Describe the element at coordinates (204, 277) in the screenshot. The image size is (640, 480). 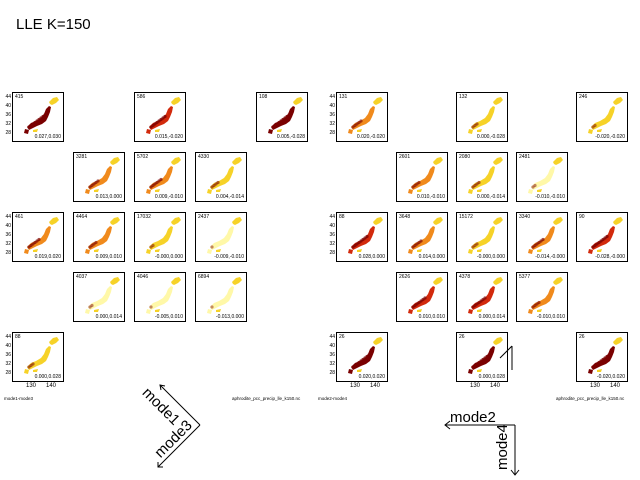
I see `panel-id: 6894` at that location.